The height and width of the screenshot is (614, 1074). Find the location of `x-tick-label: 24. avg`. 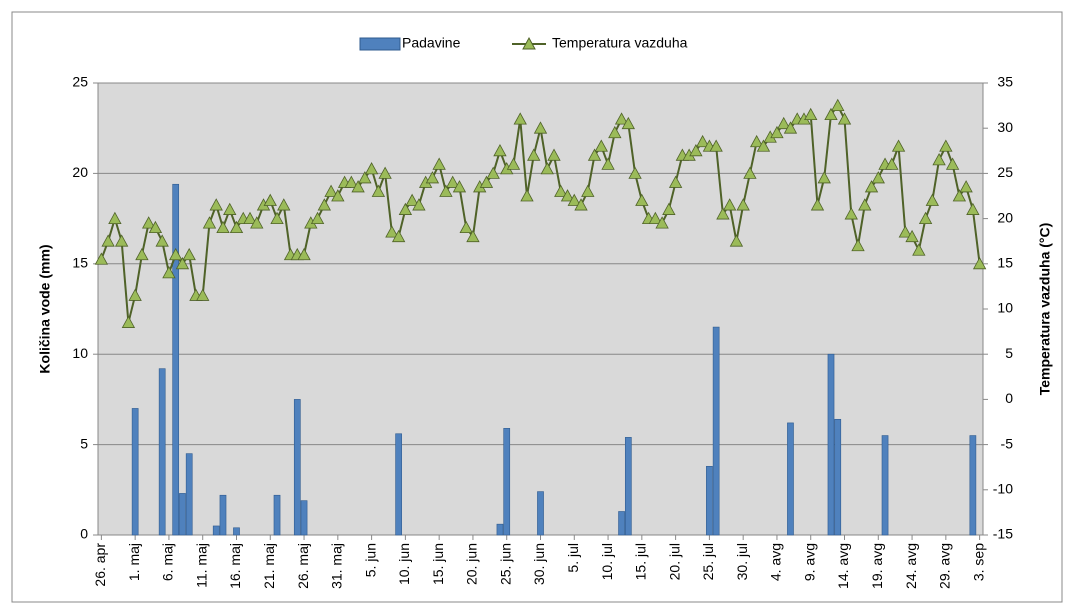

x-tick-label: 24. avg is located at coordinates (911, 566).